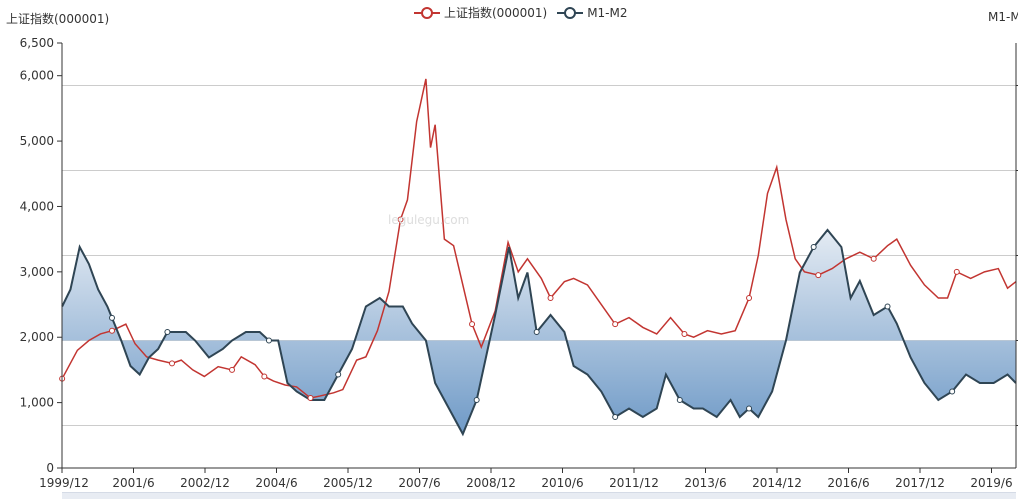 The width and height of the screenshot is (1018, 499). I want to click on y-tick-label: 0, so click(50, 468).